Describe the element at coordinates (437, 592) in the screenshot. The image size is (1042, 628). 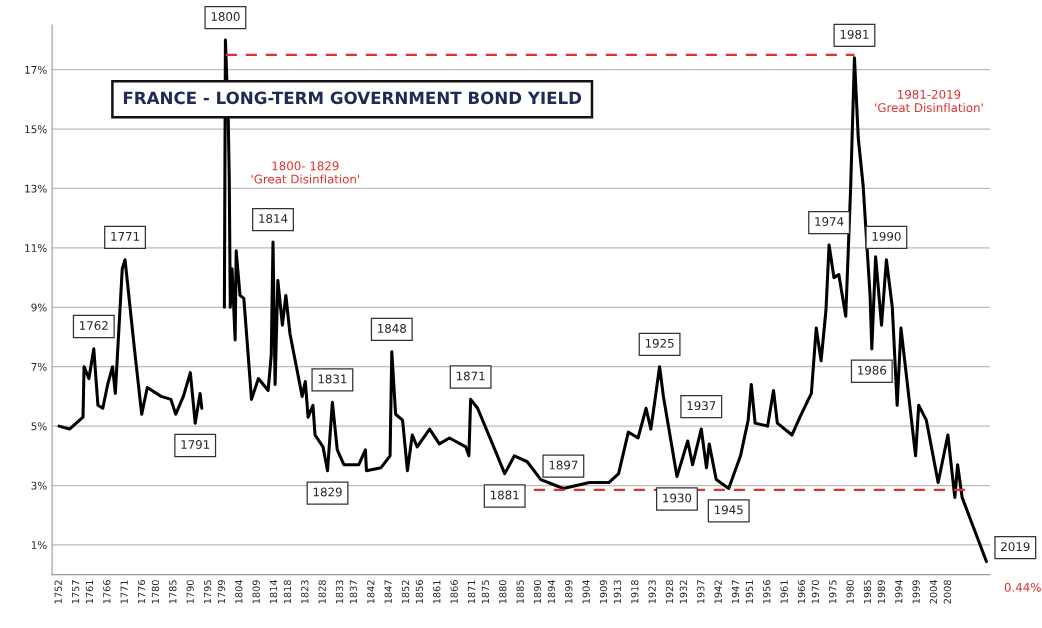
I see `x-tick-label: 1861` at that location.